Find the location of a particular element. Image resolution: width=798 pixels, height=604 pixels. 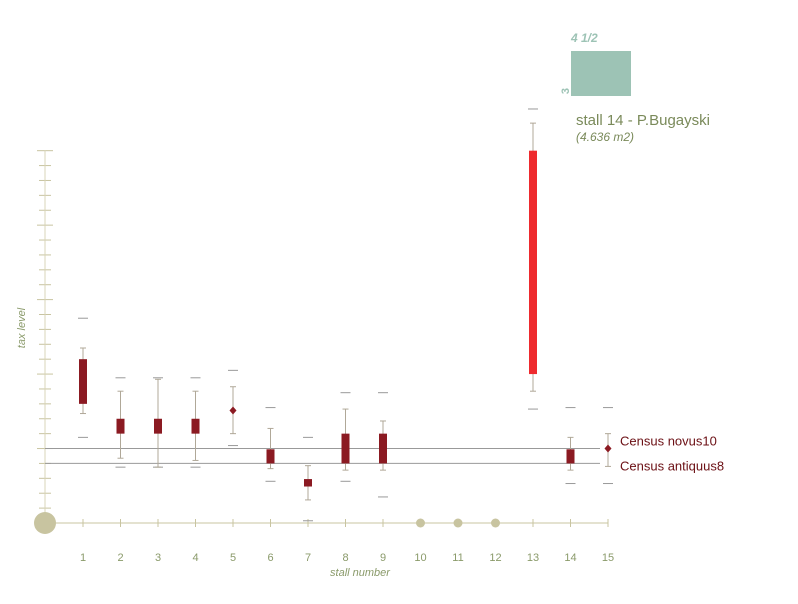

reference-label: Census antiquus8 is located at coordinates (672, 466).